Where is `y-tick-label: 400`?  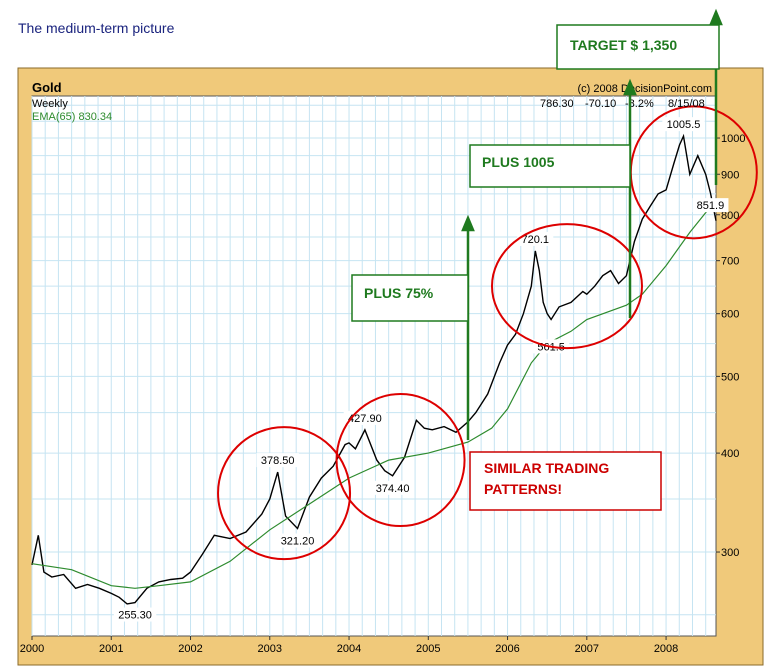 y-tick-label: 400 is located at coordinates (730, 454).